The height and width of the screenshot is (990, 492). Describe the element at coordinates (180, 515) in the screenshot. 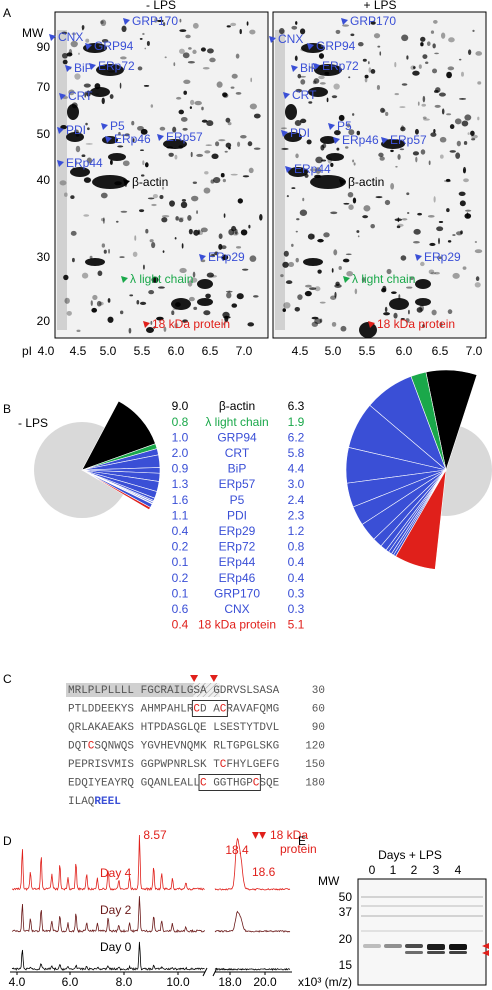

I see `table-value: 1.1` at that location.